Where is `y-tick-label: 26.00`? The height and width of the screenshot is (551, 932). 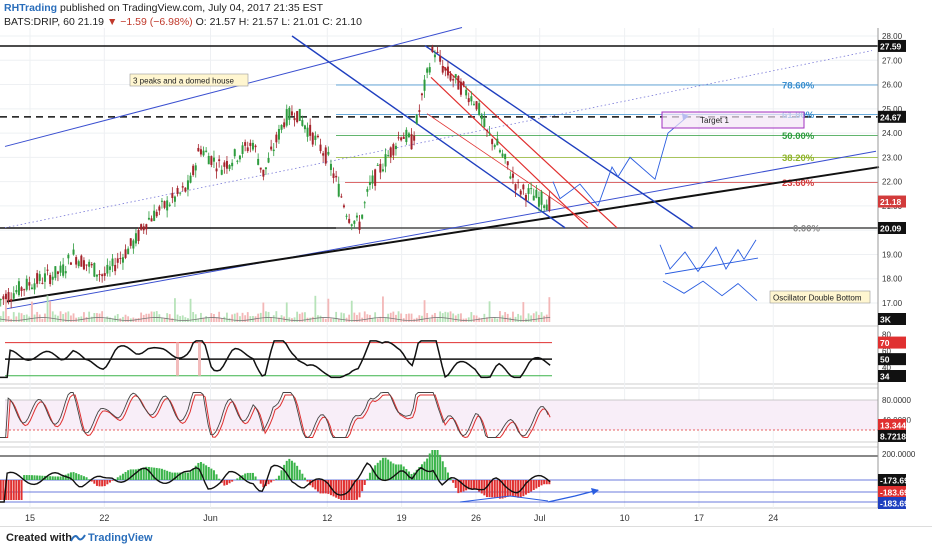 y-tick-label: 26.00 is located at coordinates (892, 85).